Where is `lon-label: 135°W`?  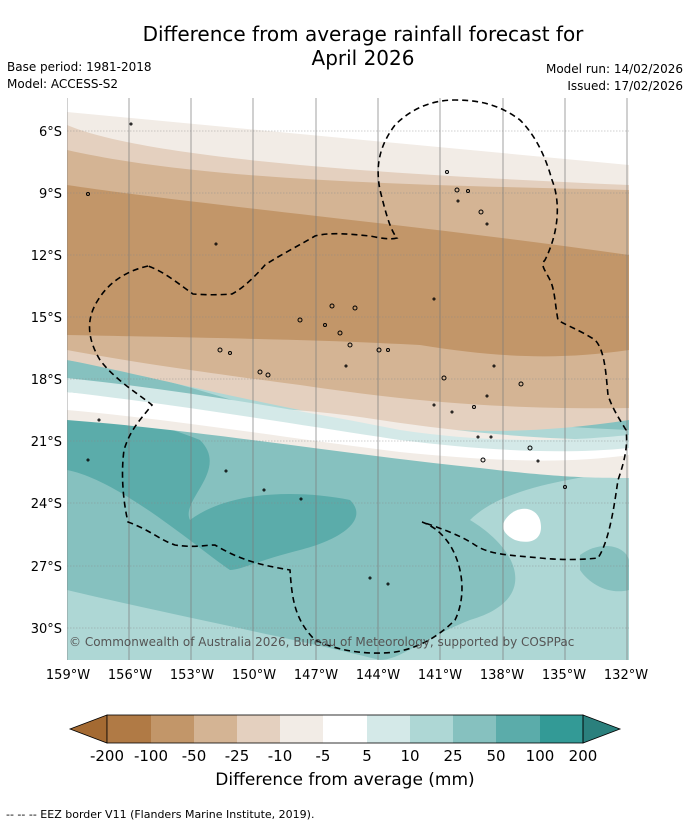 lon-label: 135°W is located at coordinates (564, 675).